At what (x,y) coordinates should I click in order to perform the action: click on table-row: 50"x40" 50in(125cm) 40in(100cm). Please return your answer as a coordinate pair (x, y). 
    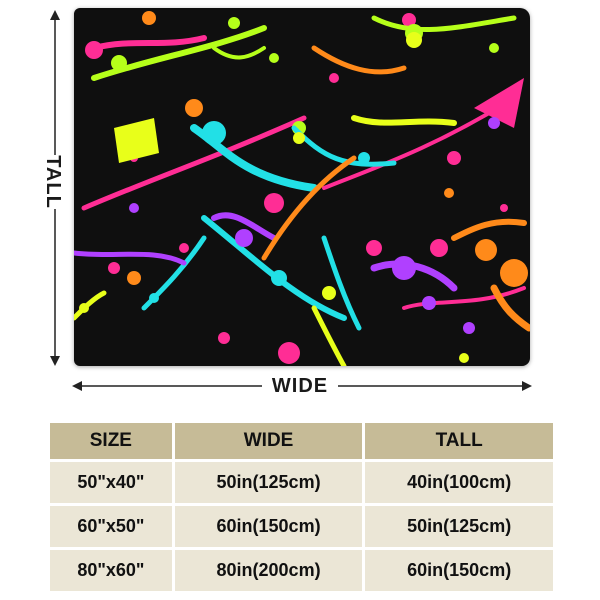
    Looking at the image, I should click on (301, 482).